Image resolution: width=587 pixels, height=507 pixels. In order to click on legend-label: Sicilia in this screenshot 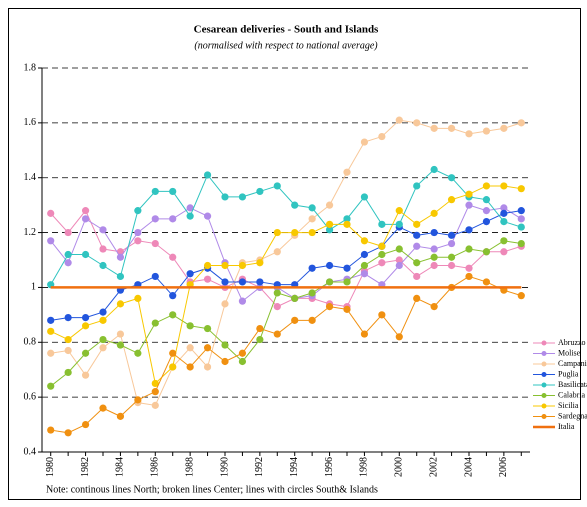, I will do `click(568, 405)`.